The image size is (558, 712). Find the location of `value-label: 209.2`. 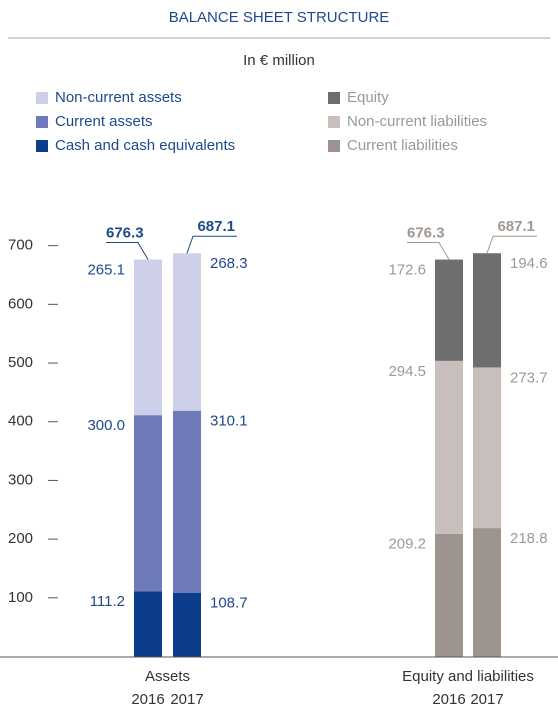

value-label: 209.2 is located at coordinates (407, 544).